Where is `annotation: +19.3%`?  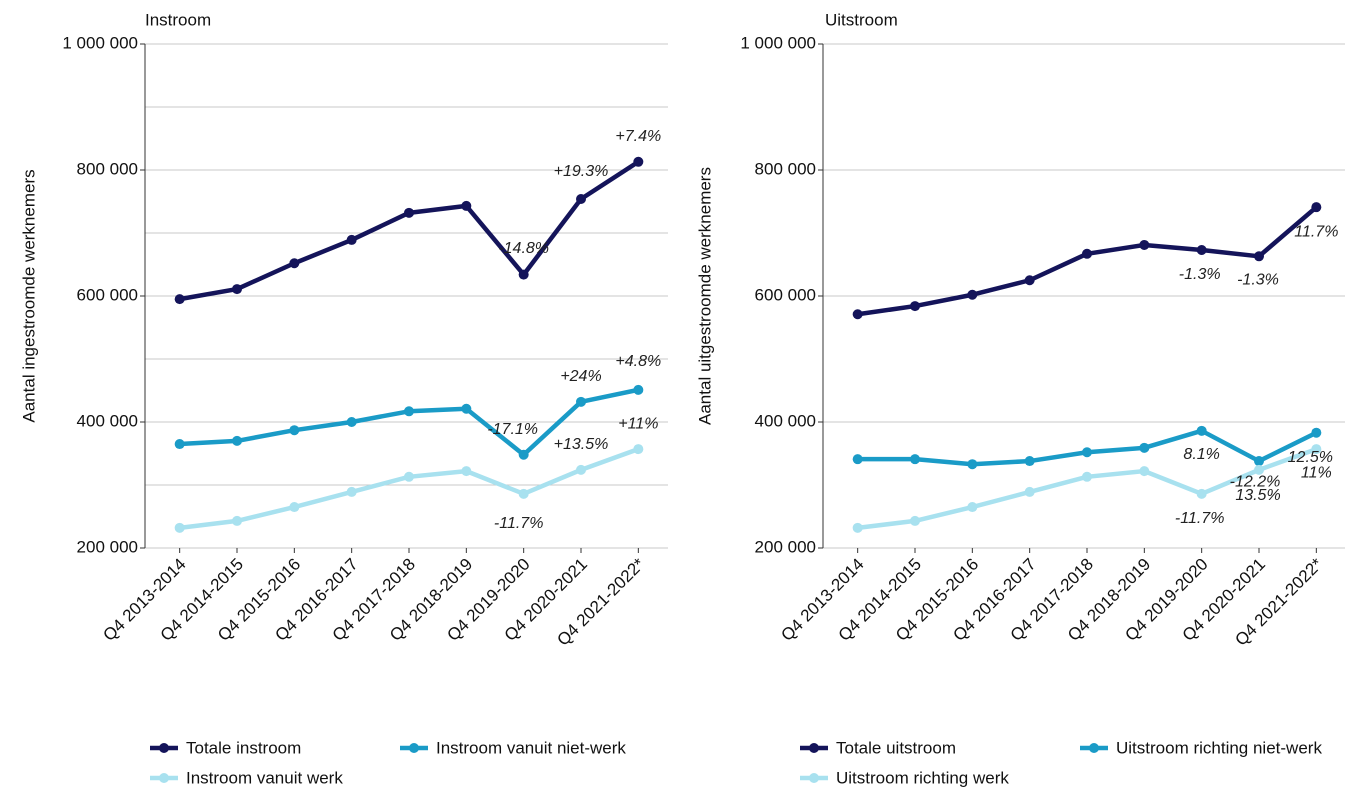 annotation: +19.3% is located at coordinates (581, 171).